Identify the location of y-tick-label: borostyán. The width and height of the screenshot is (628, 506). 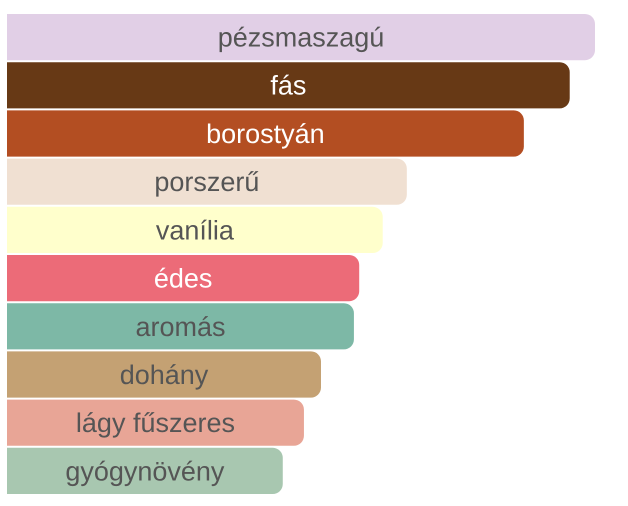
(265, 133).